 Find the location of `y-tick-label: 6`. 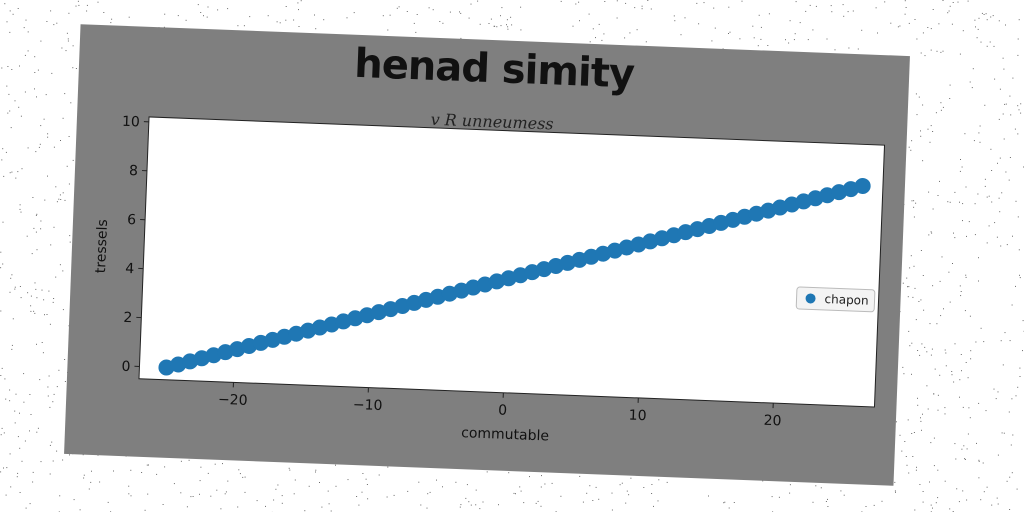

y-tick-label: 6 is located at coordinates (132, 220).